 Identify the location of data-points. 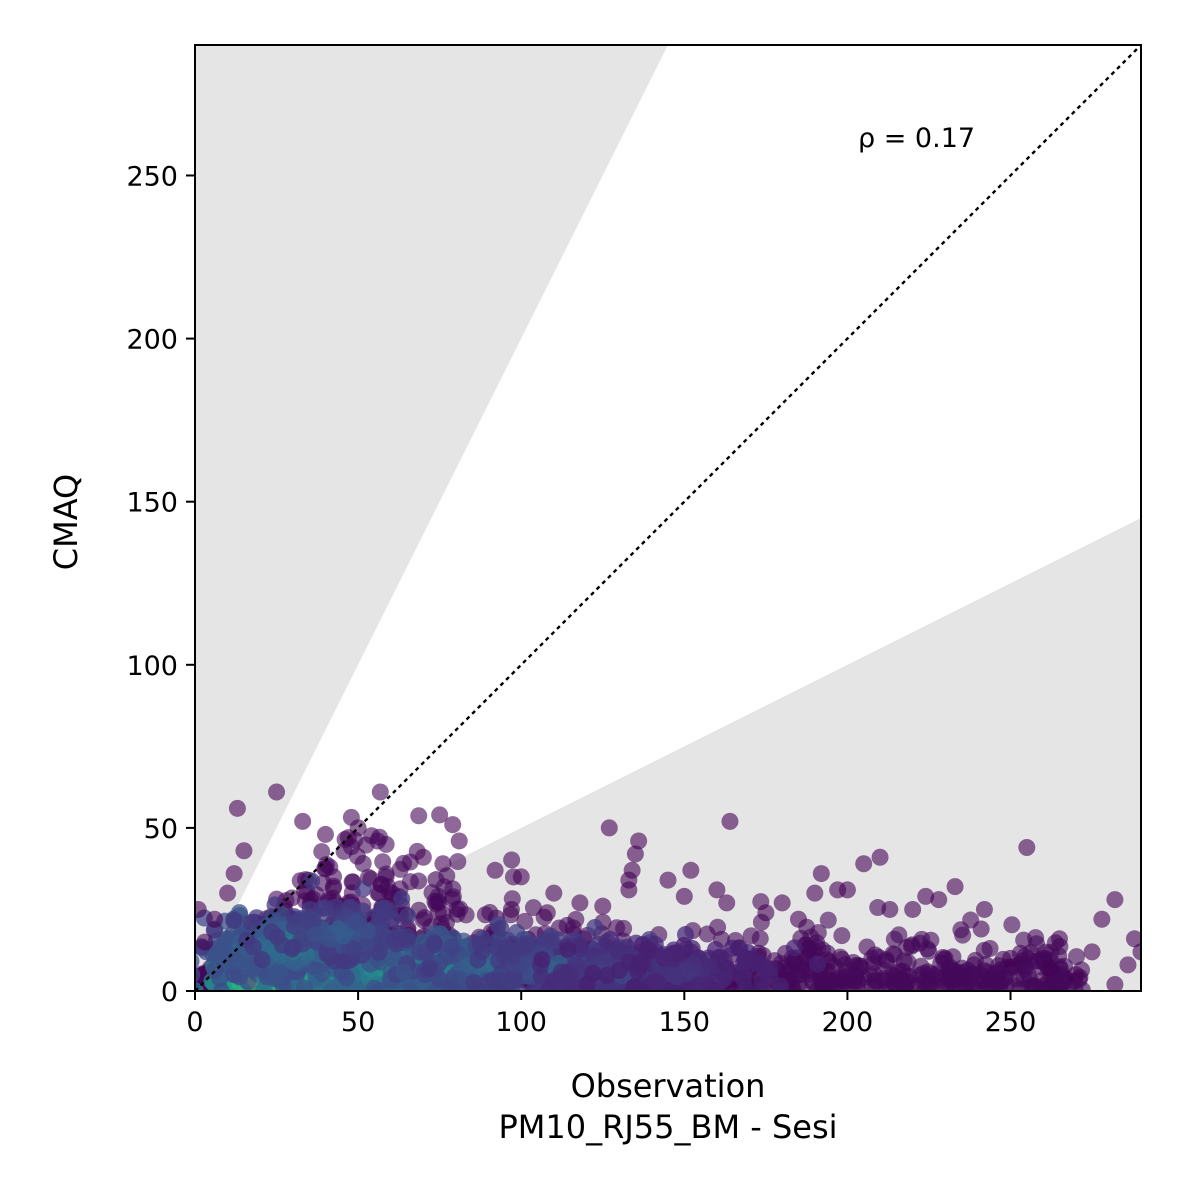
(668, 887).